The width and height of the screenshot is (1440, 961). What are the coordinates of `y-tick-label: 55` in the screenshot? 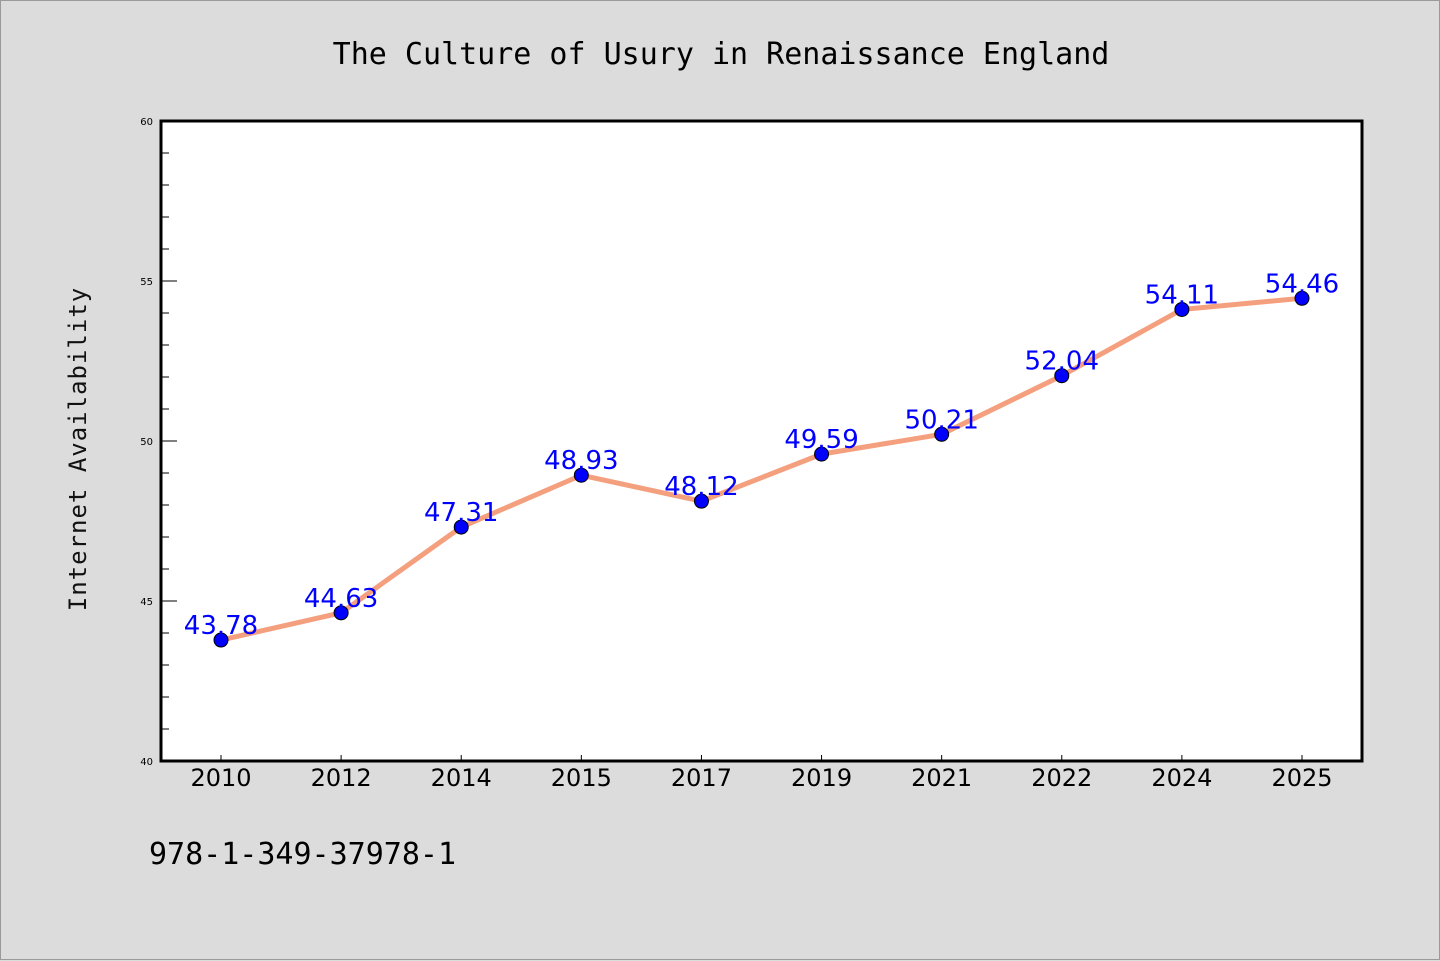 It's located at (146, 282).